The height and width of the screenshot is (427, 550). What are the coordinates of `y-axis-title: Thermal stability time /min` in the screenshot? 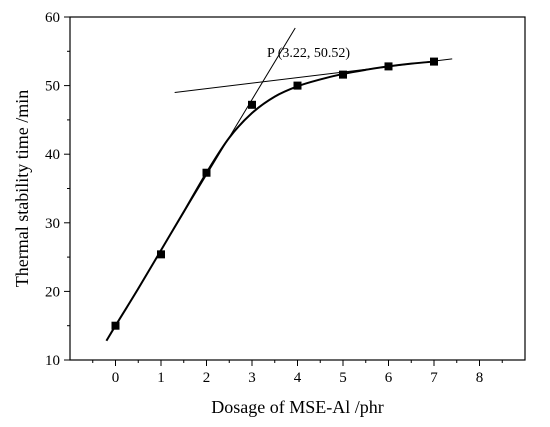 It's located at (22, 188).